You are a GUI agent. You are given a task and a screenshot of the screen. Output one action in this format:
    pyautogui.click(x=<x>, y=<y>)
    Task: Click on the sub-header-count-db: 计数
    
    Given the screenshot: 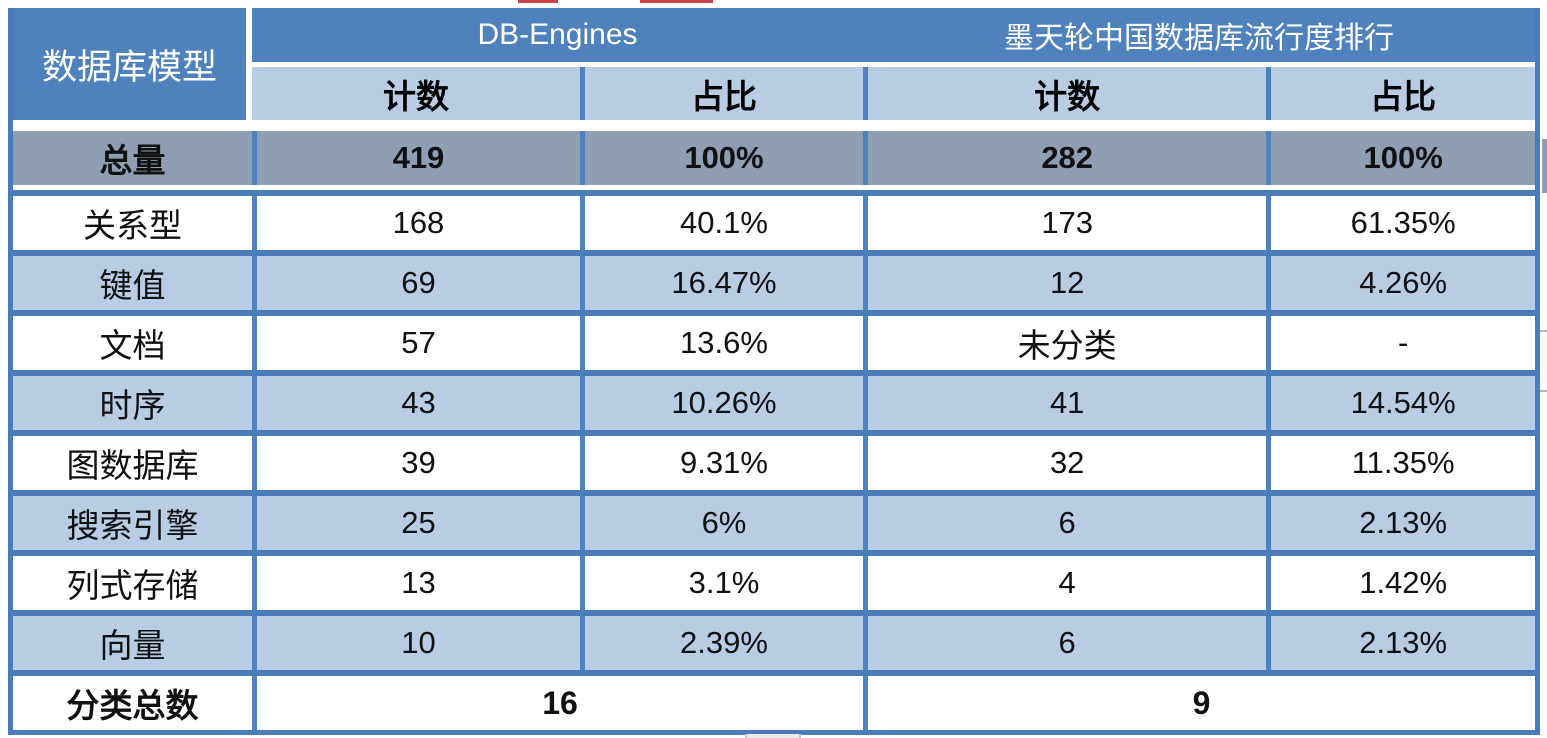 What is the action you would take?
    pyautogui.click(x=415, y=93)
    